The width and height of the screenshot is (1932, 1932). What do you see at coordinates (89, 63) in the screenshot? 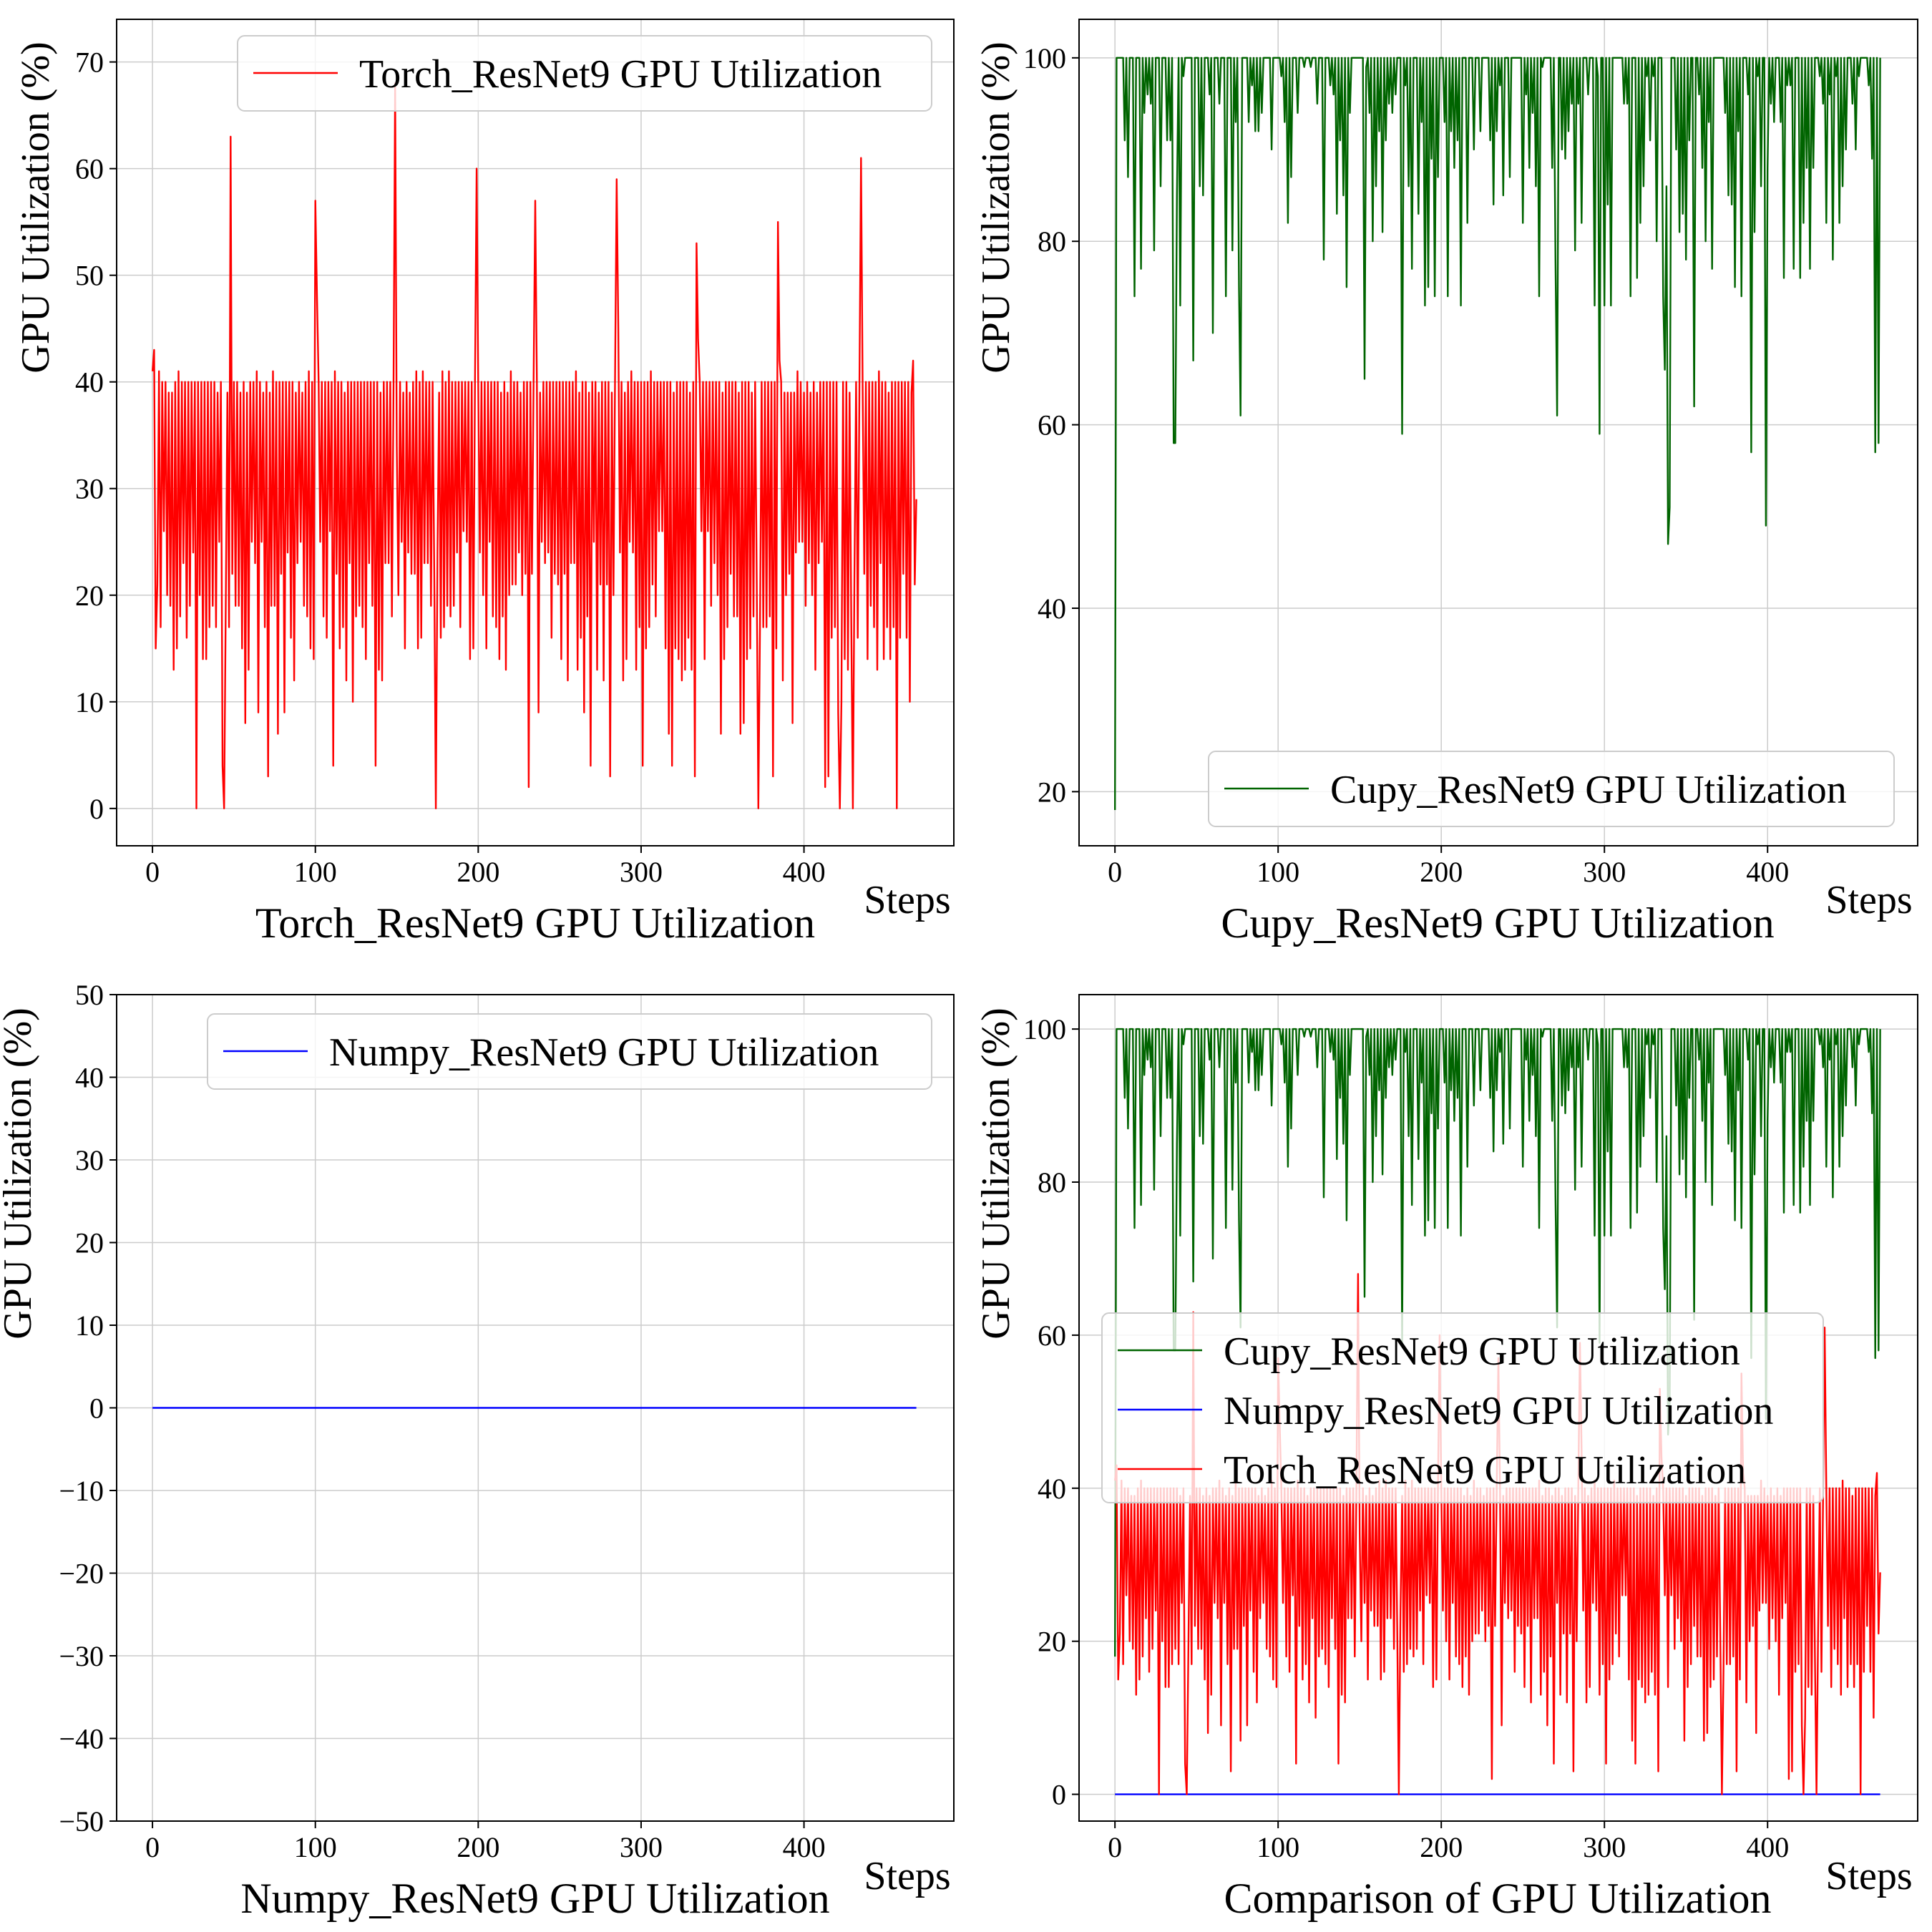
I see `y-tick-label: 70` at bounding box center [89, 63].